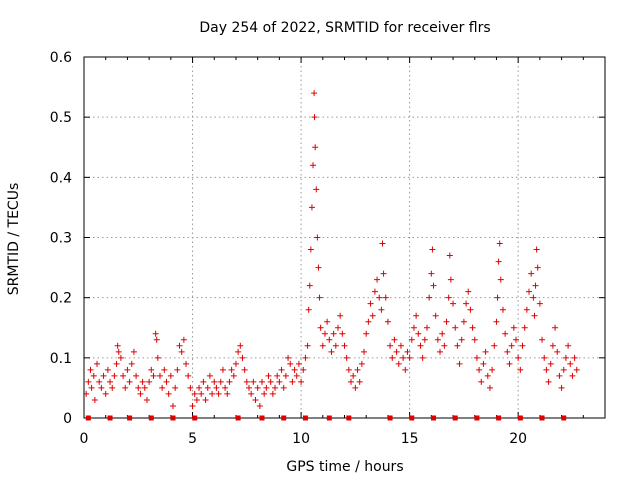 This screenshot has width=640, height=480. What do you see at coordinates (61, 239) in the screenshot?
I see `y-tick-label: 0.3` at bounding box center [61, 239].